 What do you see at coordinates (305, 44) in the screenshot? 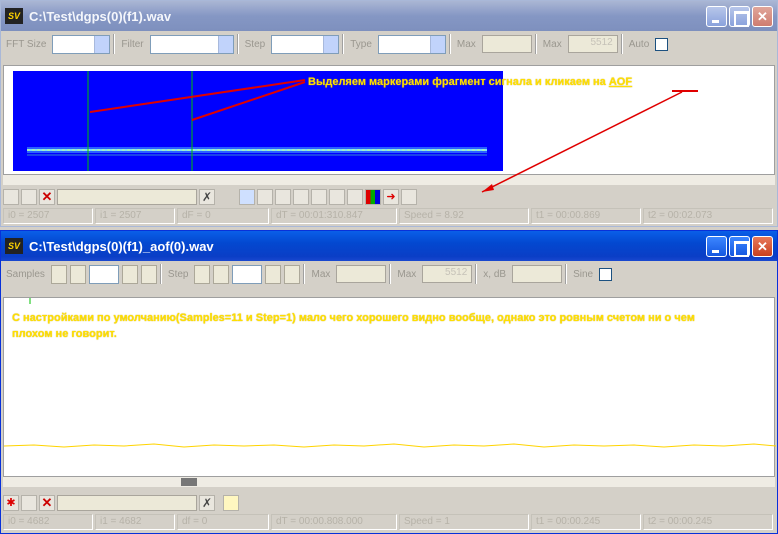
I see `step-select` at bounding box center [305, 44].